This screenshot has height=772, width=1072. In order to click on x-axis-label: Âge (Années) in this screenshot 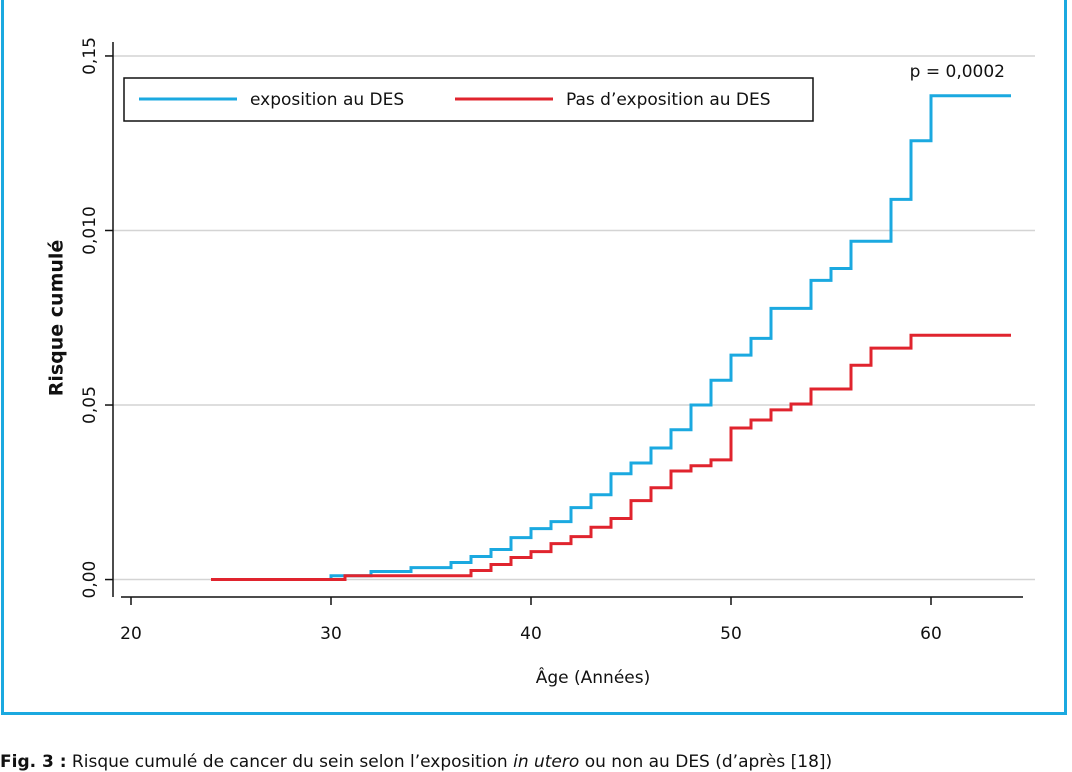, I will do `click(593, 677)`.